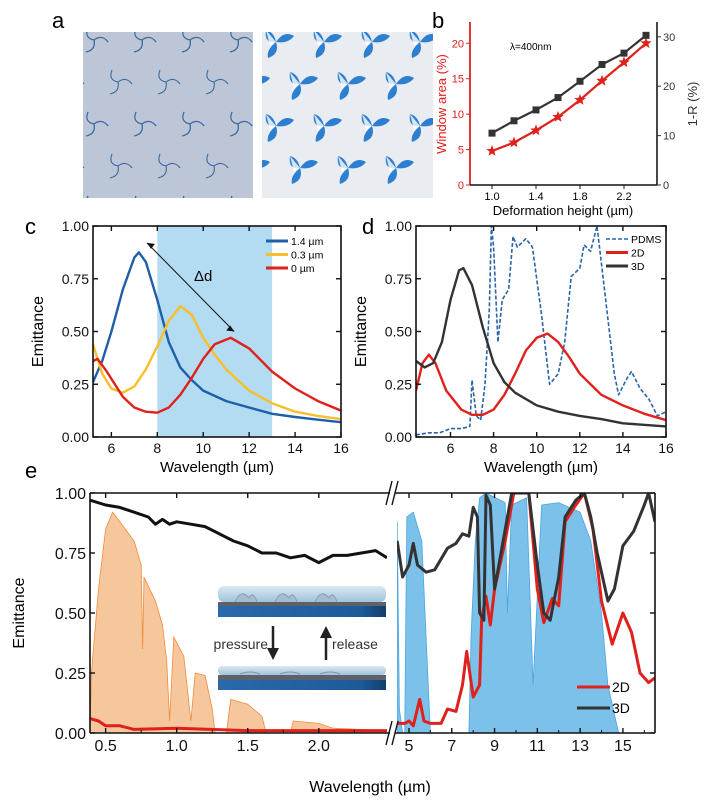 This screenshot has width=704, height=805. Describe the element at coordinates (295, 448) in the screenshot. I see `x-tick-label: 14` at that location.